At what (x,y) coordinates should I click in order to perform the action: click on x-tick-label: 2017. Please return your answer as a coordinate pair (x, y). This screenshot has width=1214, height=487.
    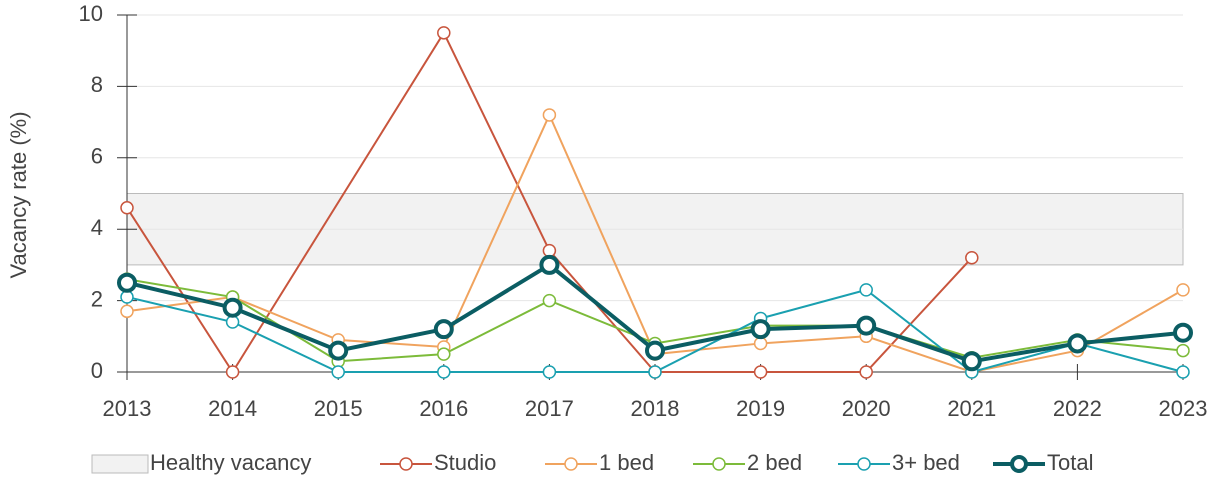
    Looking at the image, I should click on (549, 408).